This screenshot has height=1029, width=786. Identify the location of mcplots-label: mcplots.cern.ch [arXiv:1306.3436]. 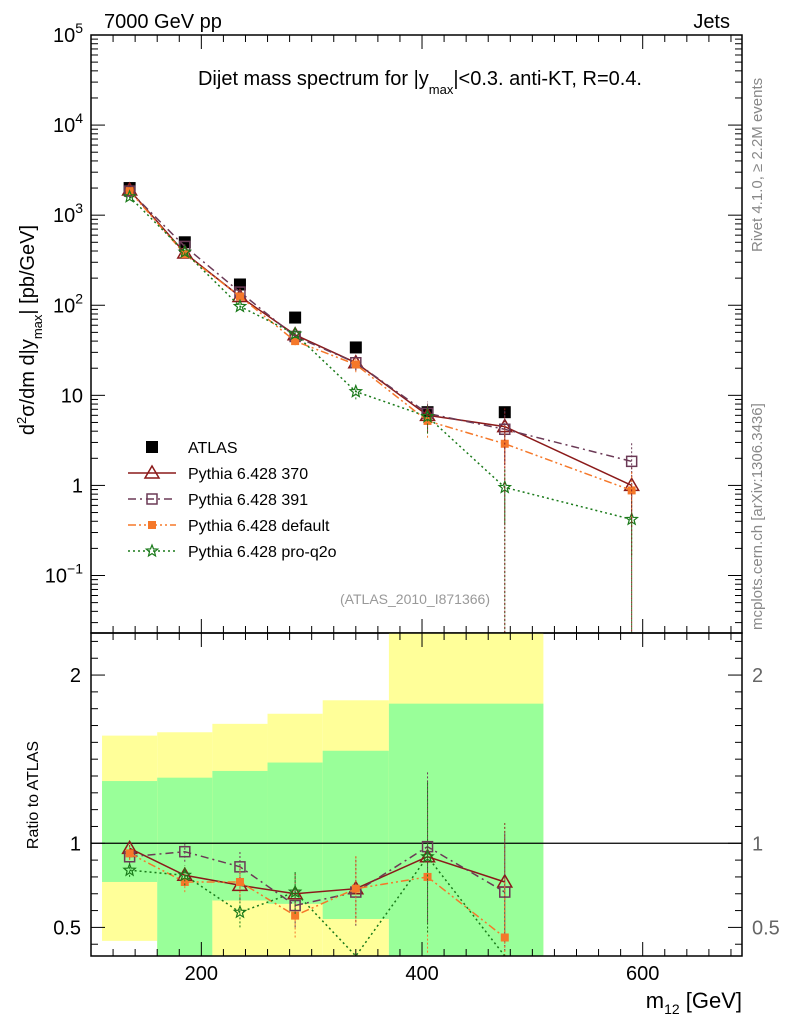
(757, 516).